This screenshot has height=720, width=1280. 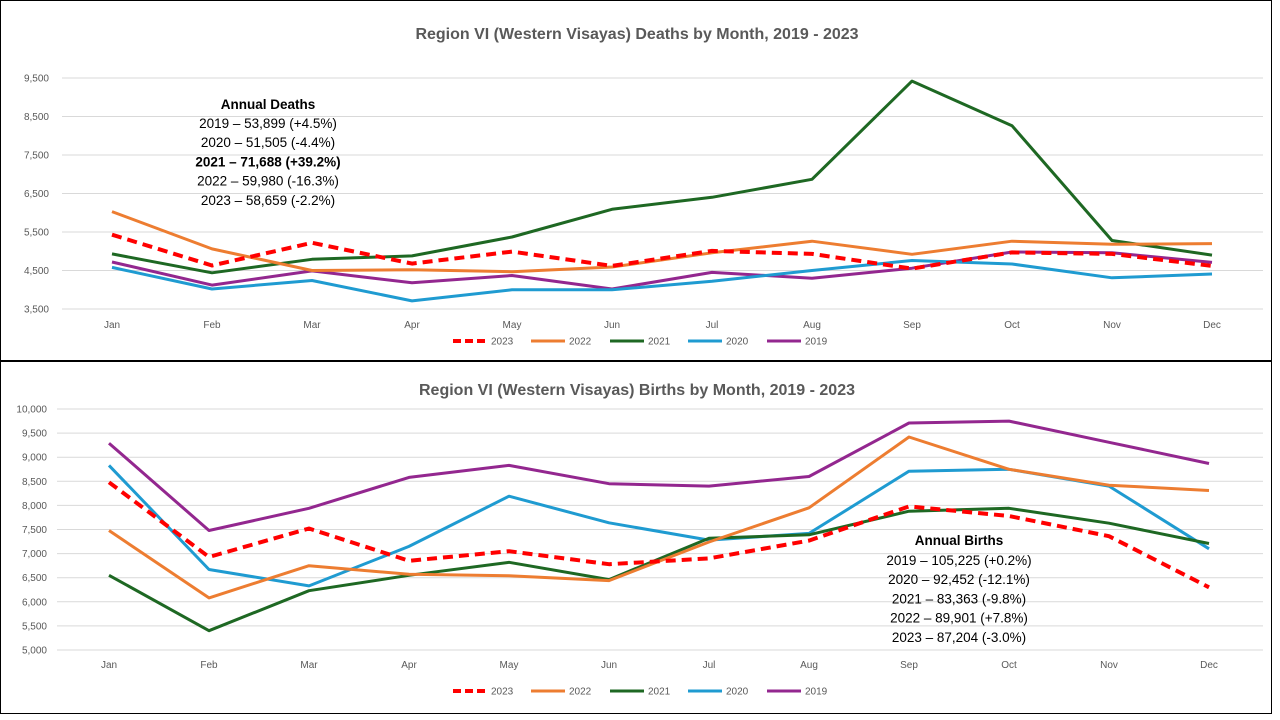 I want to click on births-y-tick-label: 6,000, so click(x=34, y=602).